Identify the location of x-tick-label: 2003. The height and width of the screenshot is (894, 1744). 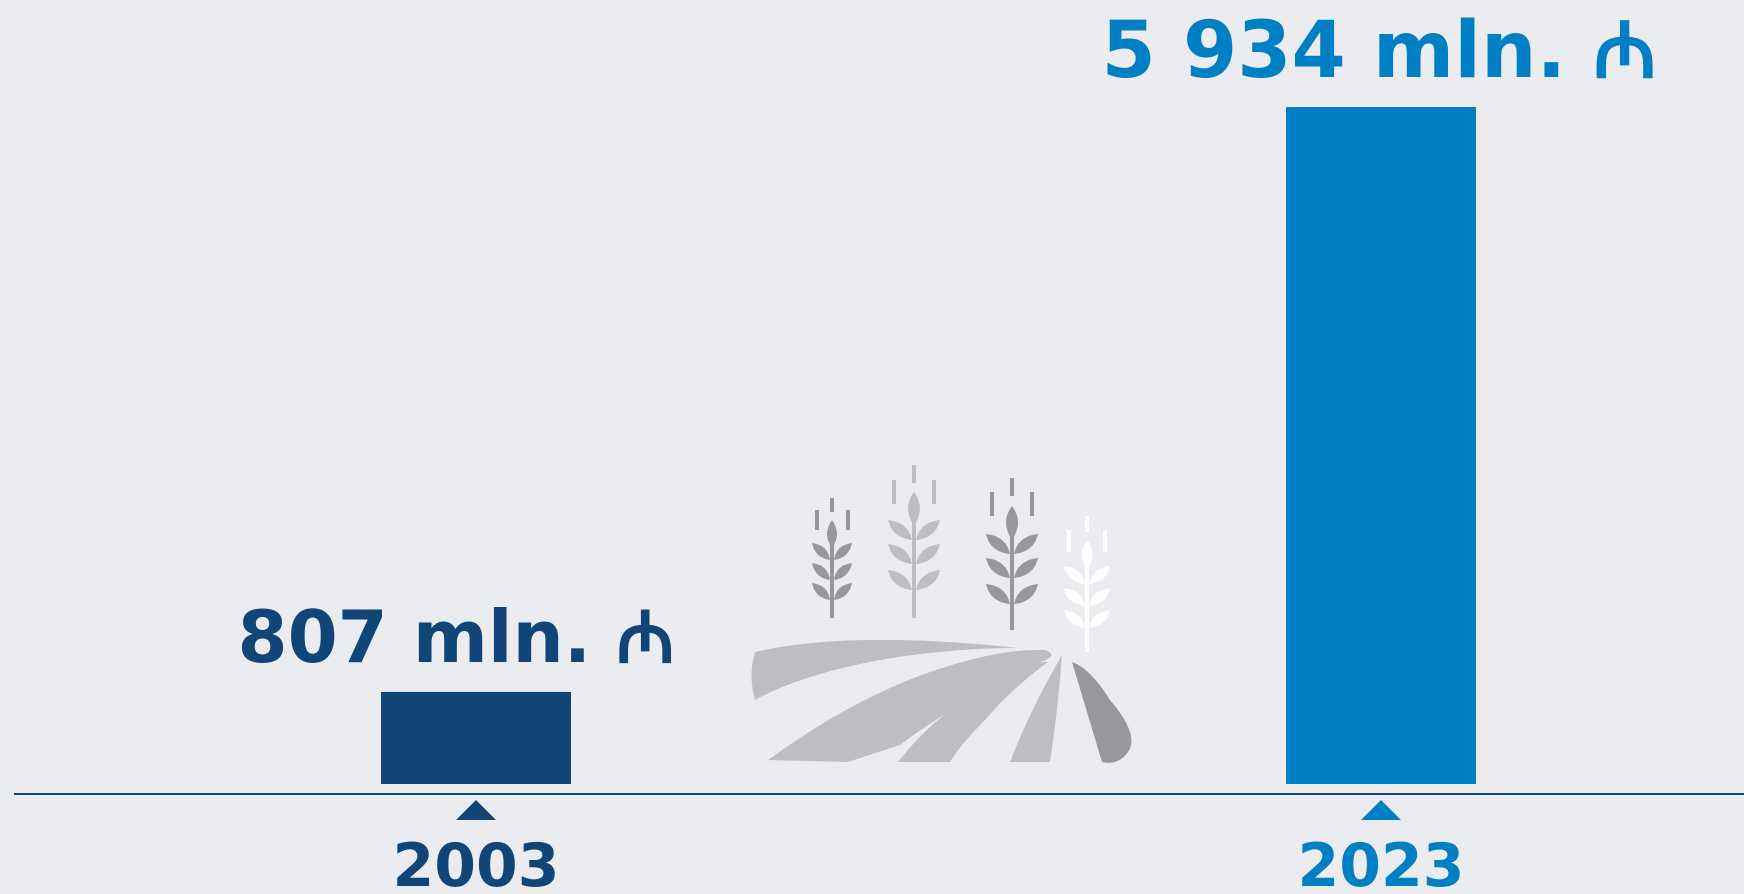
(476, 862).